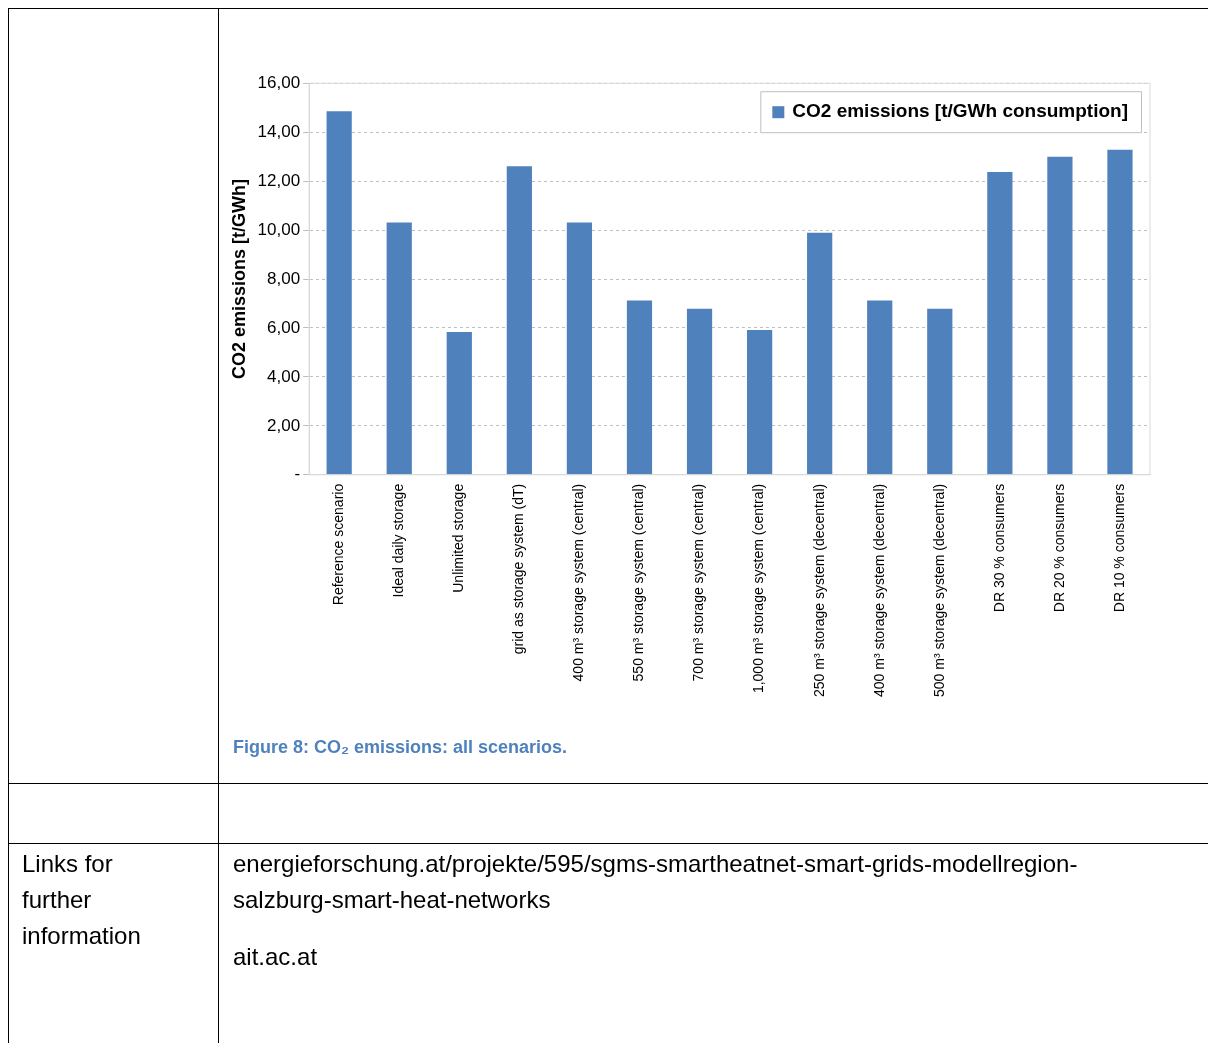  I want to click on x-tick-label: DR 20 % consumers, so click(1058, 548).